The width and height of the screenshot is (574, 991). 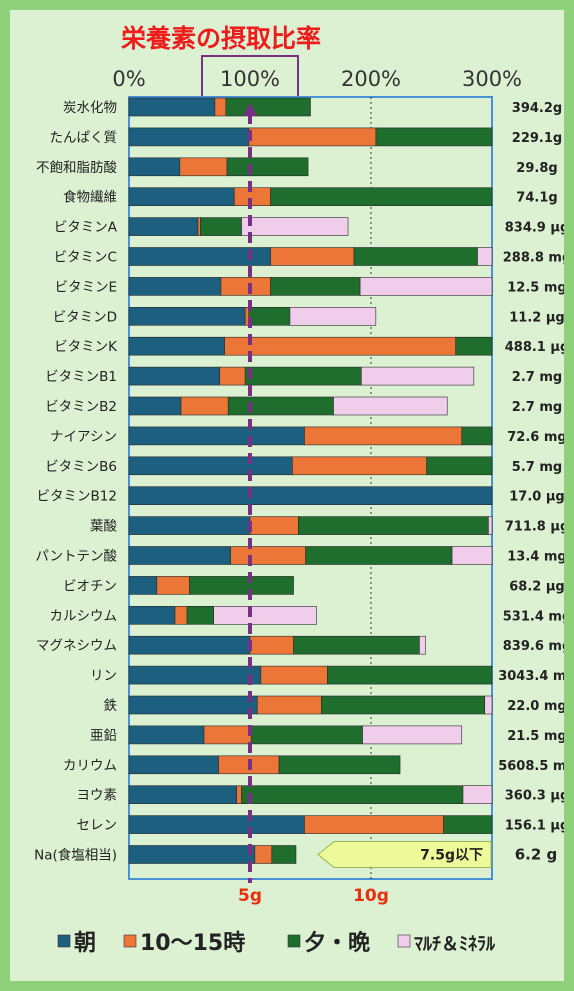 I want to click on row-total-value: 531.4 mg, so click(x=533, y=616).